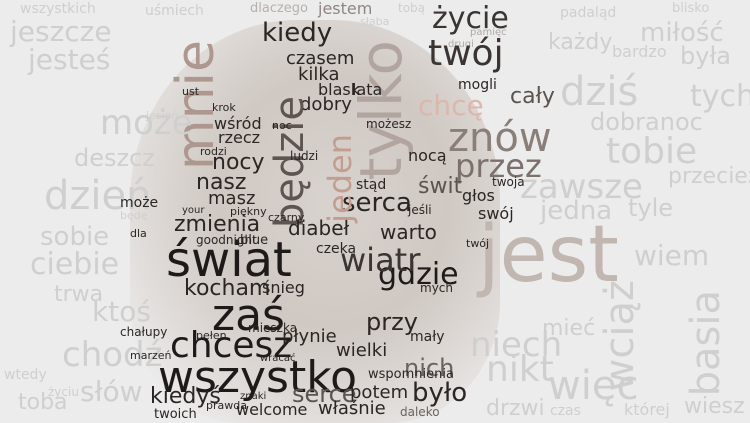 This screenshot has width=750, height=423. What do you see at coordinates (500, 138) in the screenshot?
I see `word: znów` at bounding box center [500, 138].